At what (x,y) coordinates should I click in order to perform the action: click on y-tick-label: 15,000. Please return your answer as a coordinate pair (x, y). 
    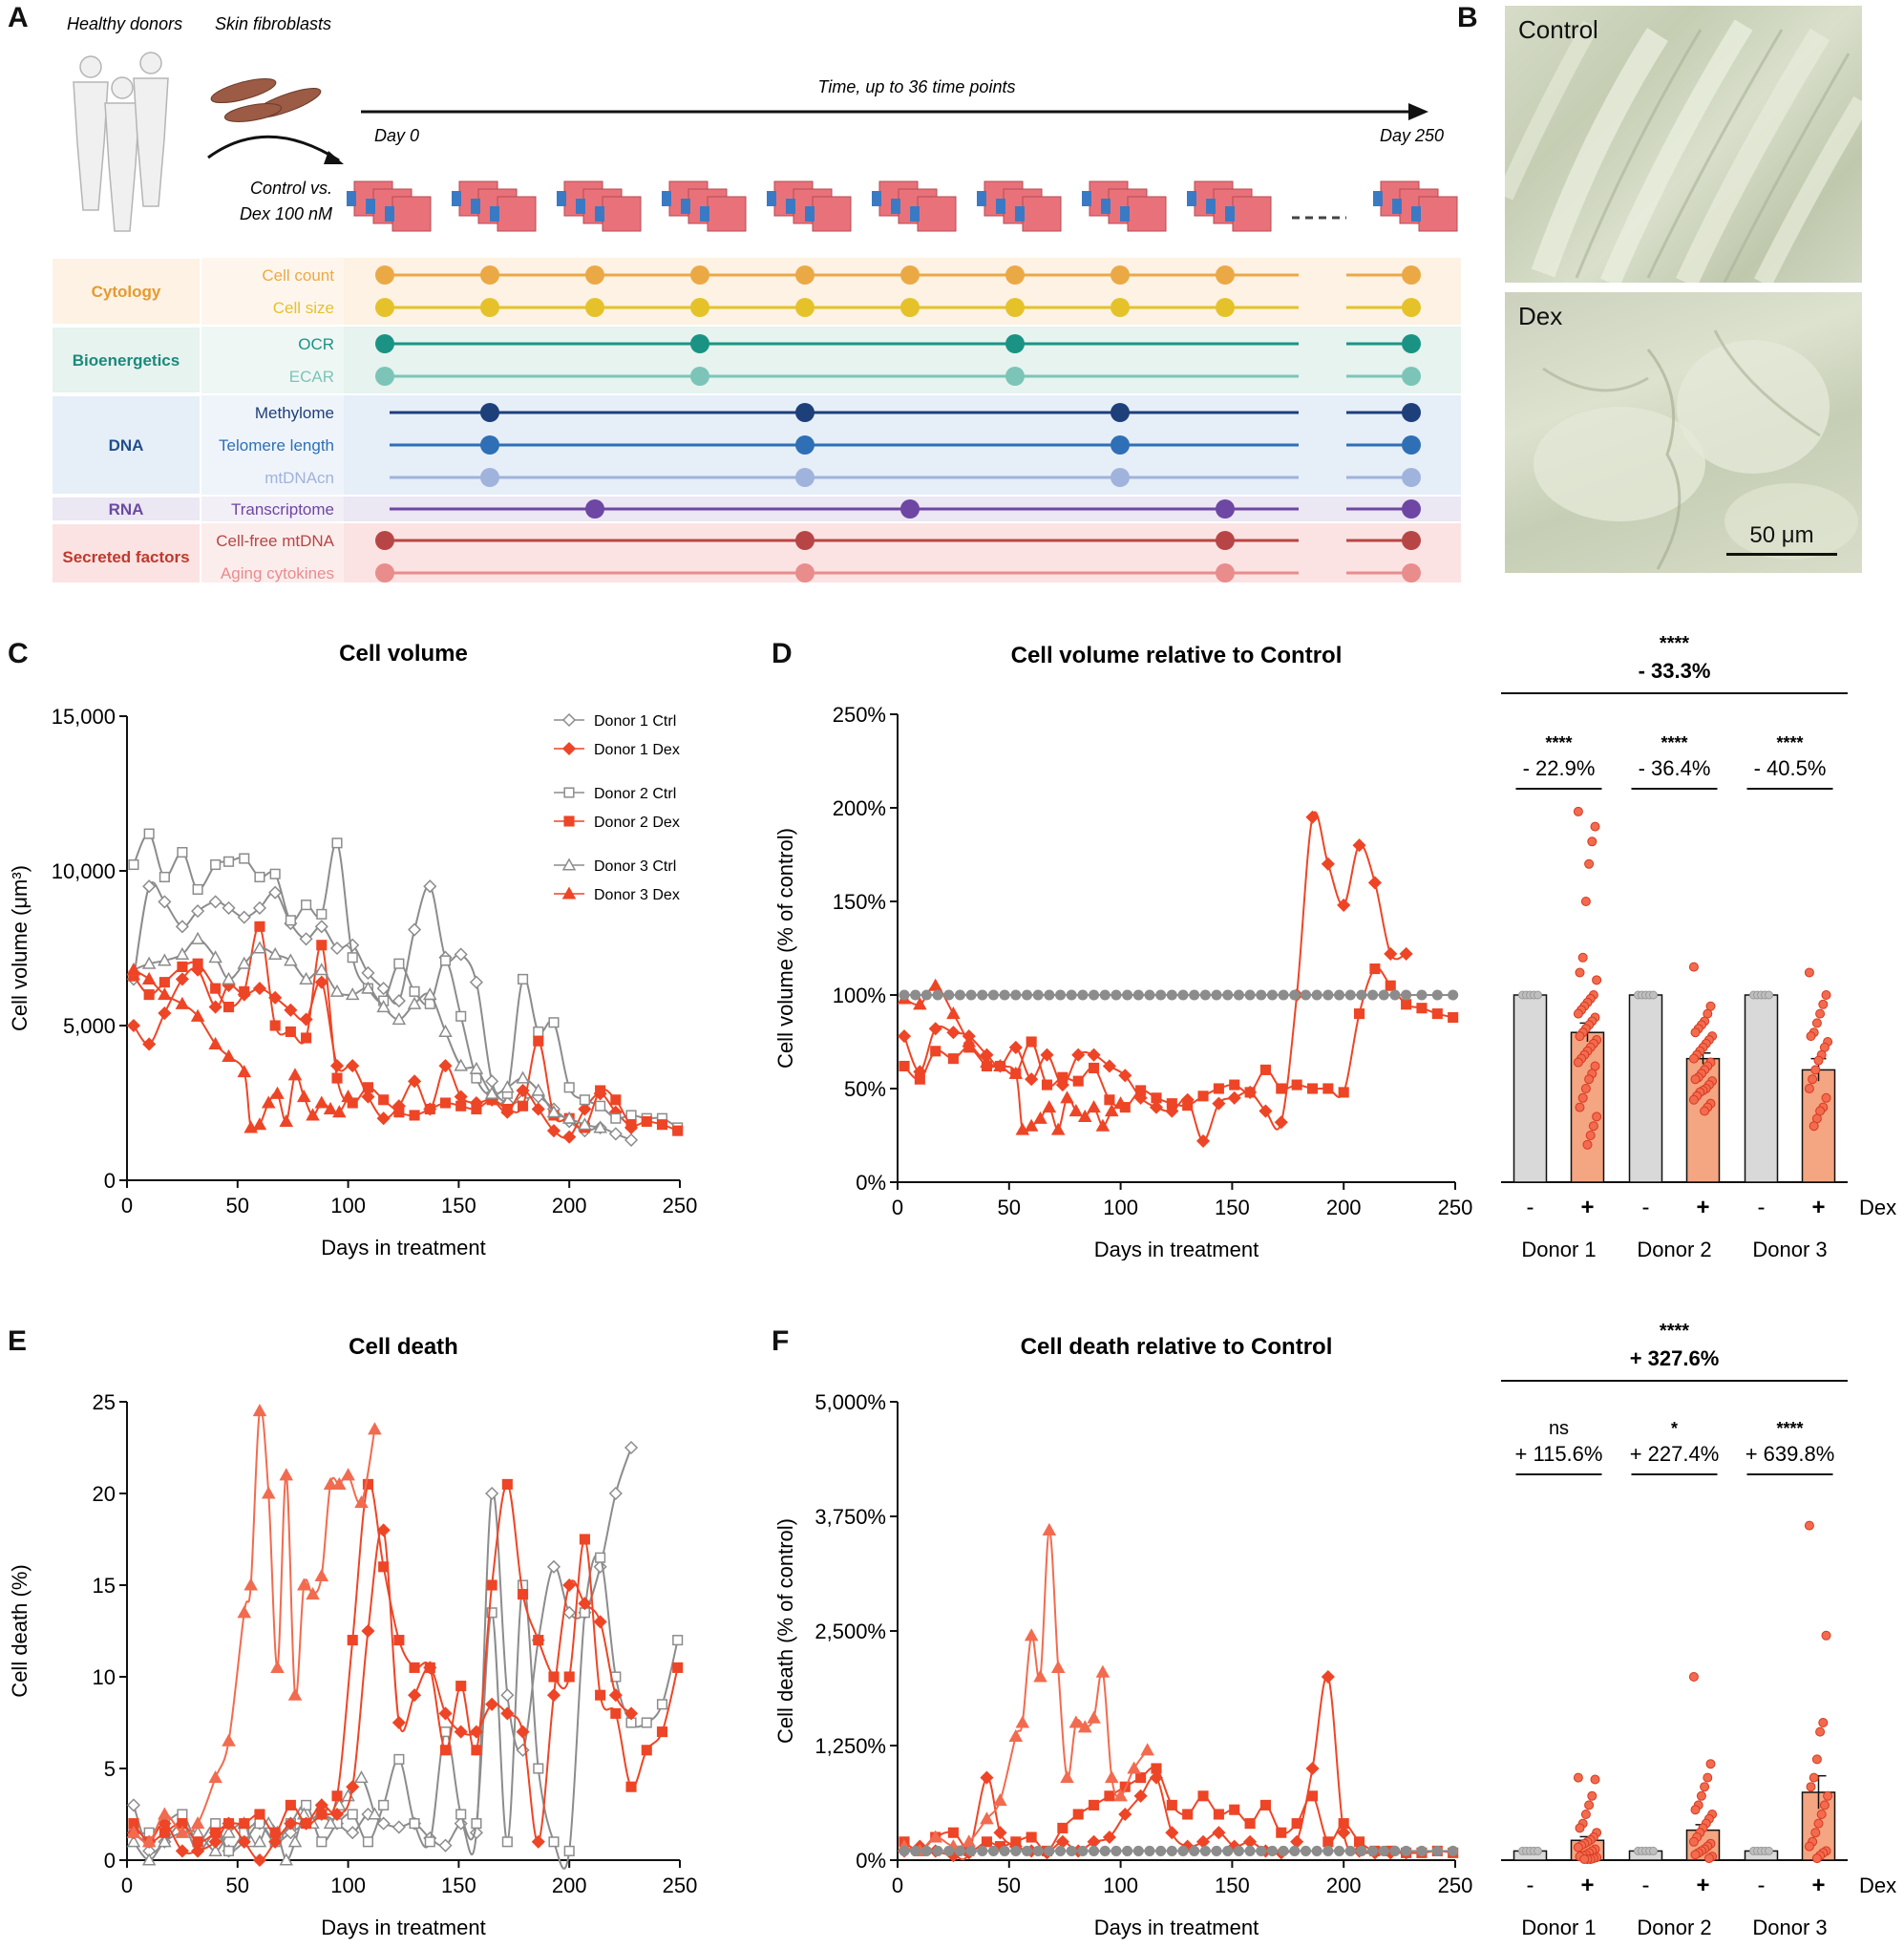
    Looking at the image, I should click on (84, 717).